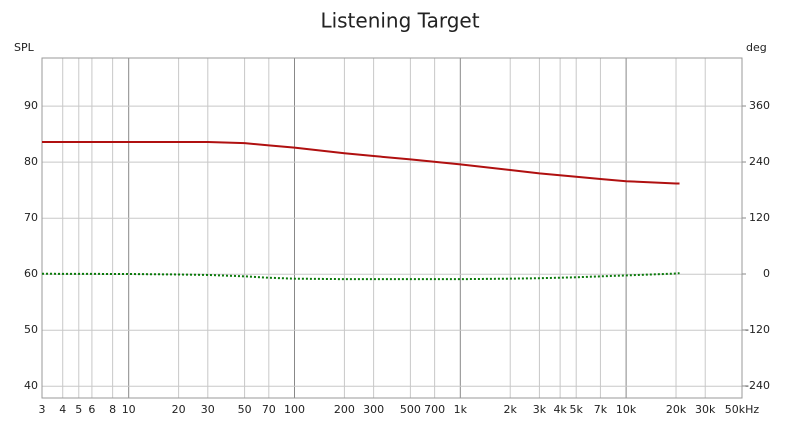 Image resolution: width=800 pixels, height=422 pixels. What do you see at coordinates (511, 409) in the screenshot?
I see `x-tick-label: 2k` at bounding box center [511, 409].